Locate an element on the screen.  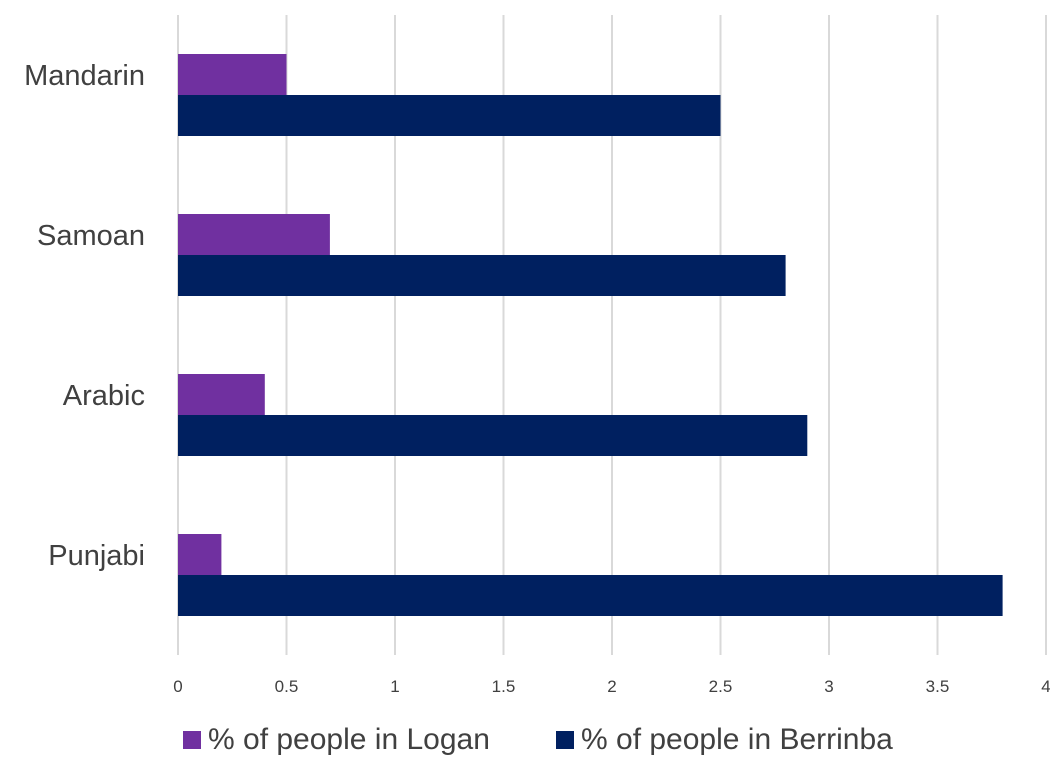
x-tick-label: 1.5 is located at coordinates (504, 686).